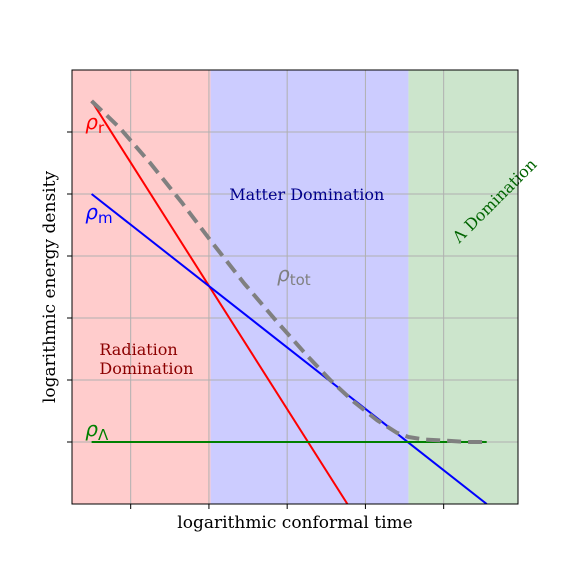 This screenshot has width=576, height=576. What do you see at coordinates (95, 123) in the screenshot?
I see `series-label-rho_r: ρr` at bounding box center [95, 123].